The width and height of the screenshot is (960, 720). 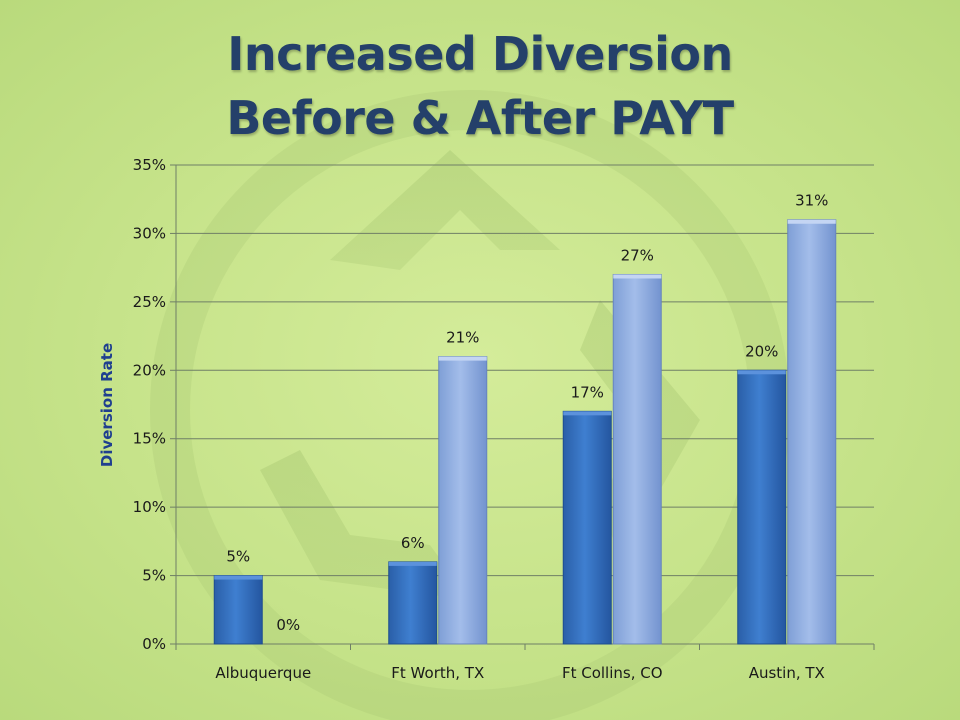 I want to click on y-tick-label: 25%, so click(x=149, y=302).